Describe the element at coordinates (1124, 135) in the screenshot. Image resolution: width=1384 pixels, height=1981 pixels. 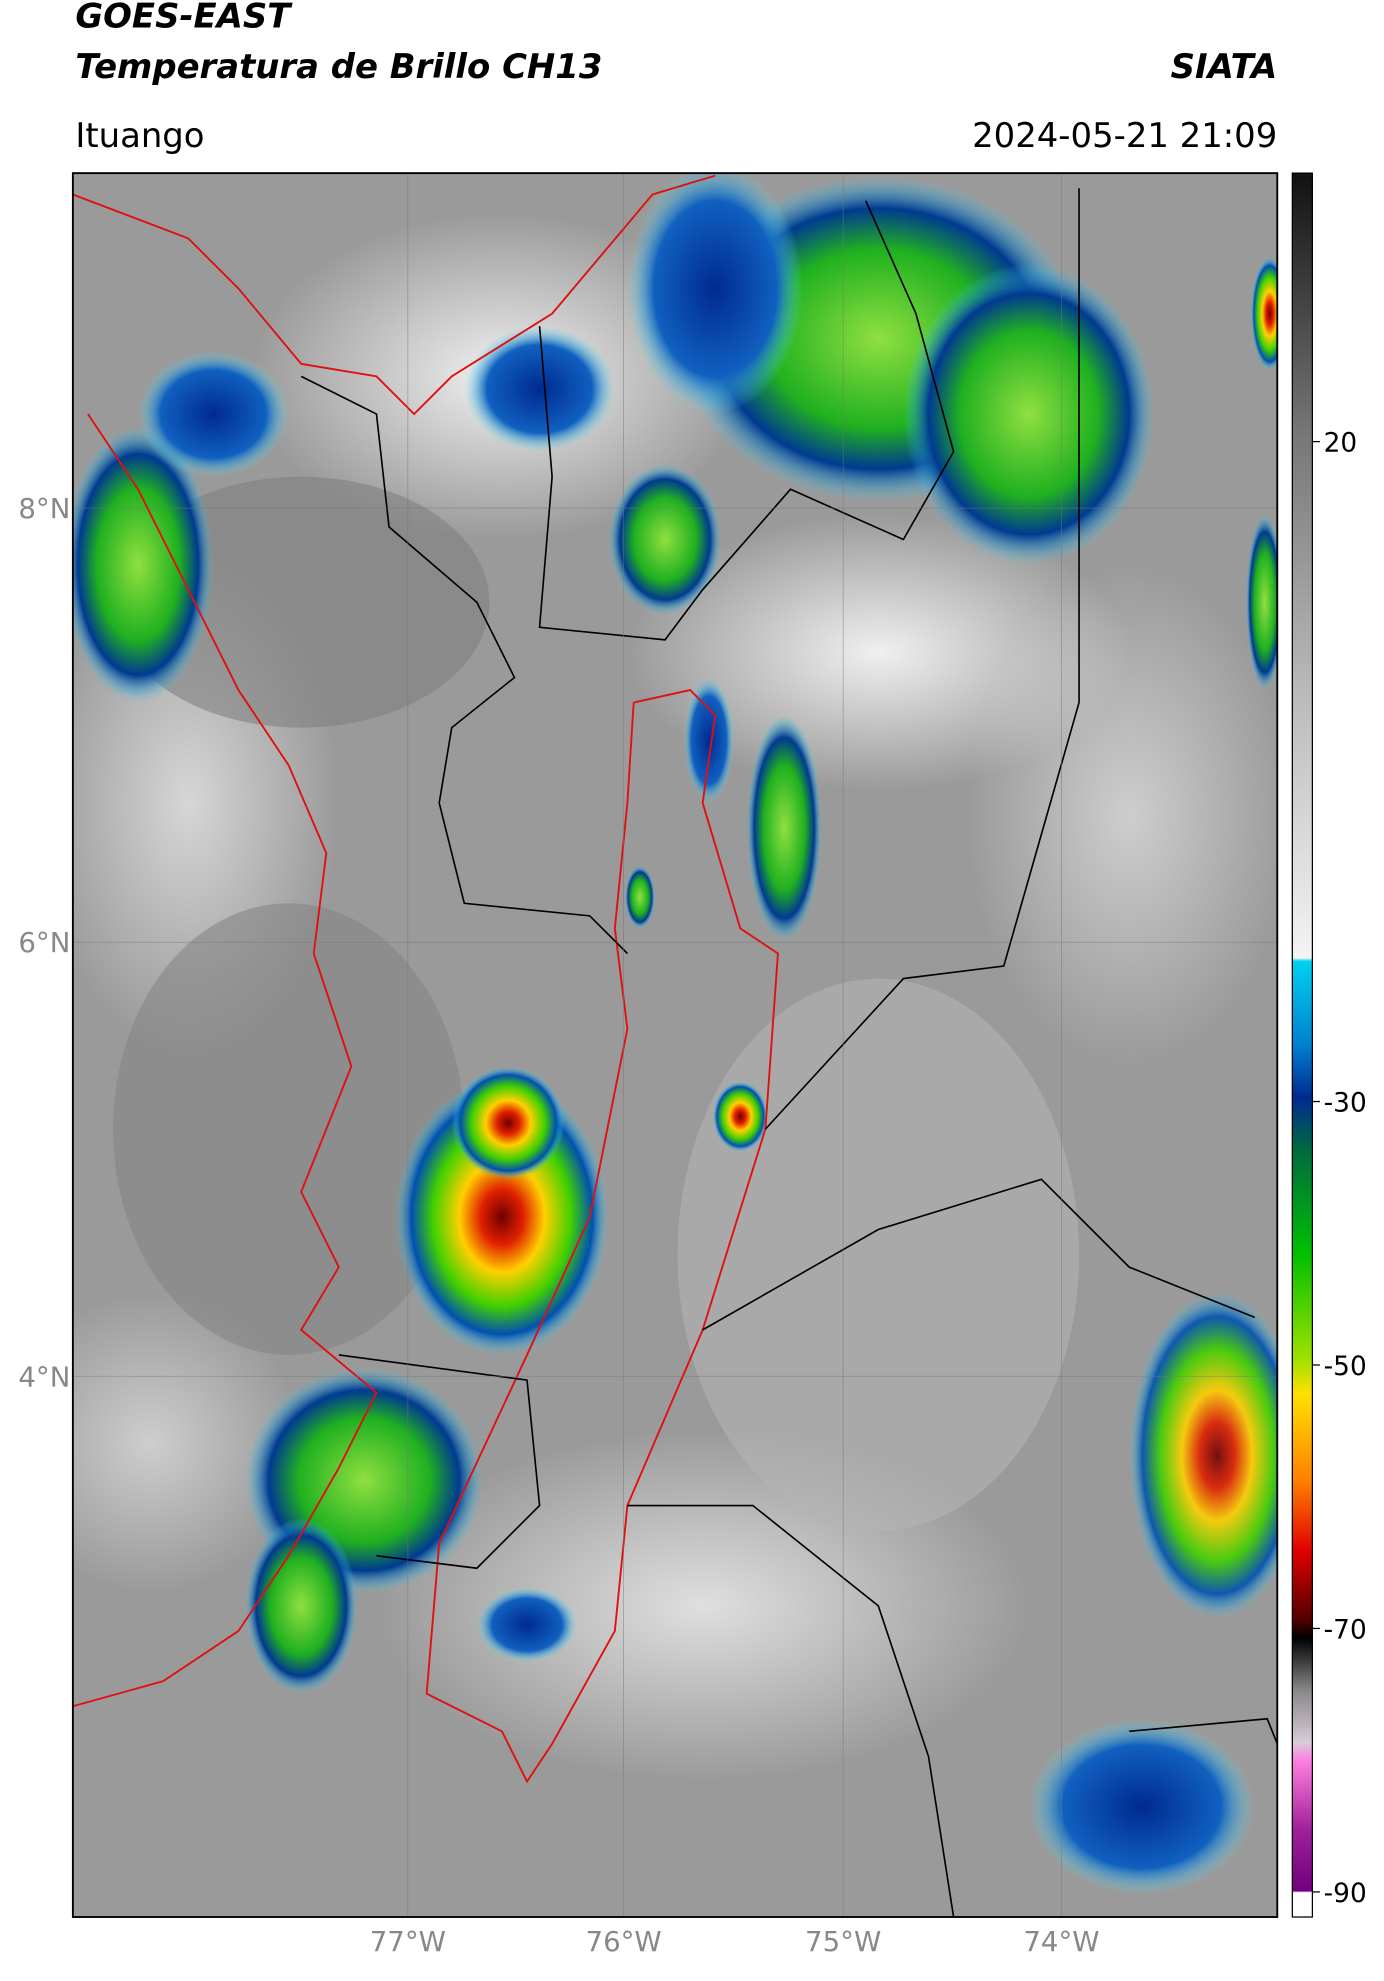
I see `datetime: 2024-05-21 21:09` at that location.